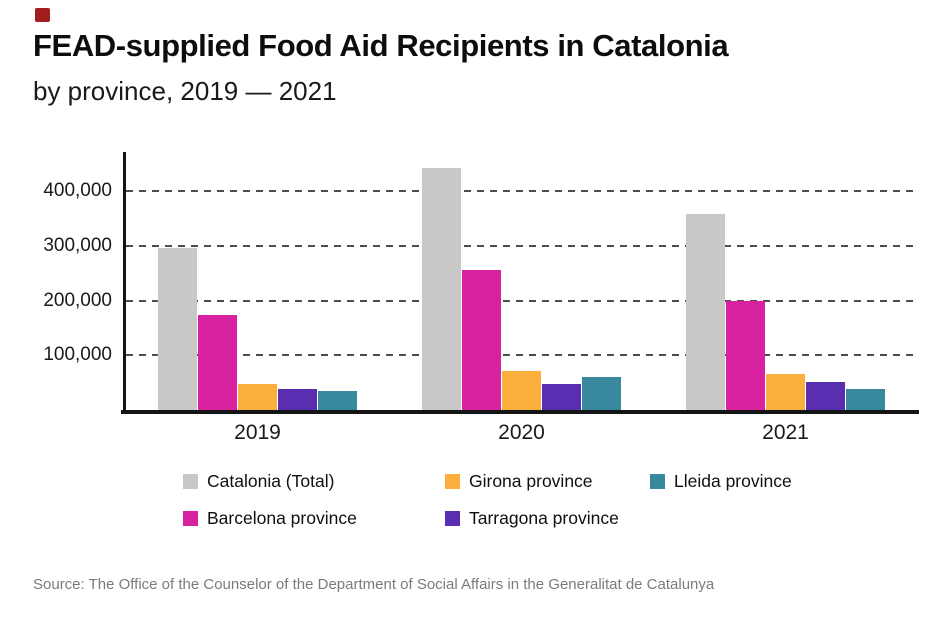  Describe the element at coordinates (531, 481) in the screenshot. I see `legend-label: Girona province` at that location.